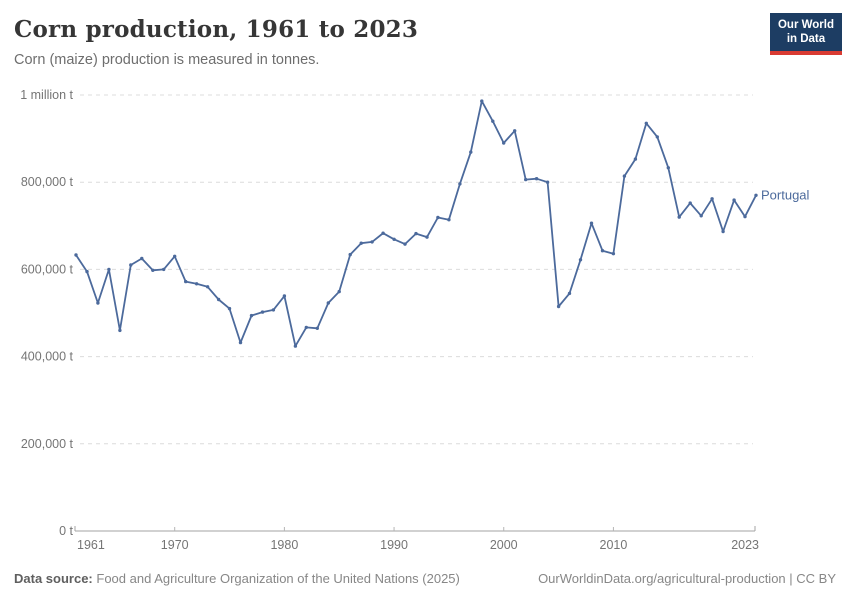 The image size is (850, 600). I want to click on x-axis-tick-label: 2000, so click(504, 545).